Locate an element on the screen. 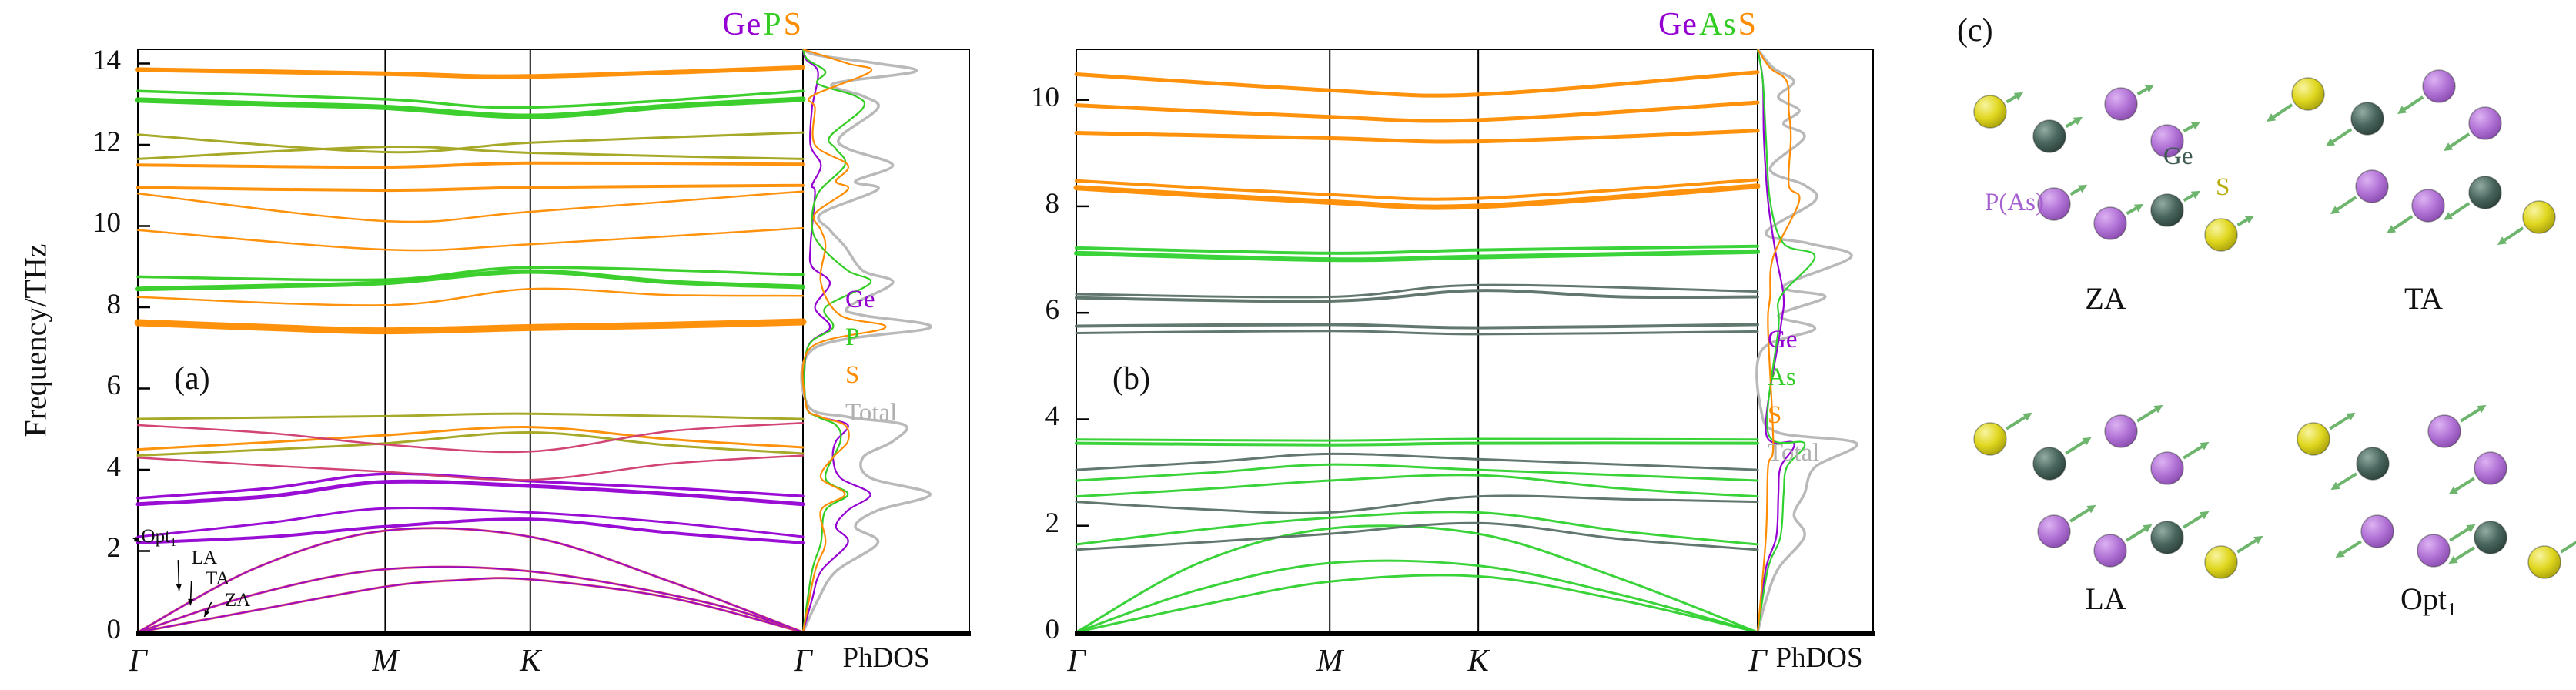 The height and width of the screenshot is (690, 2576). x-tick-label: Γ is located at coordinates (138, 660).